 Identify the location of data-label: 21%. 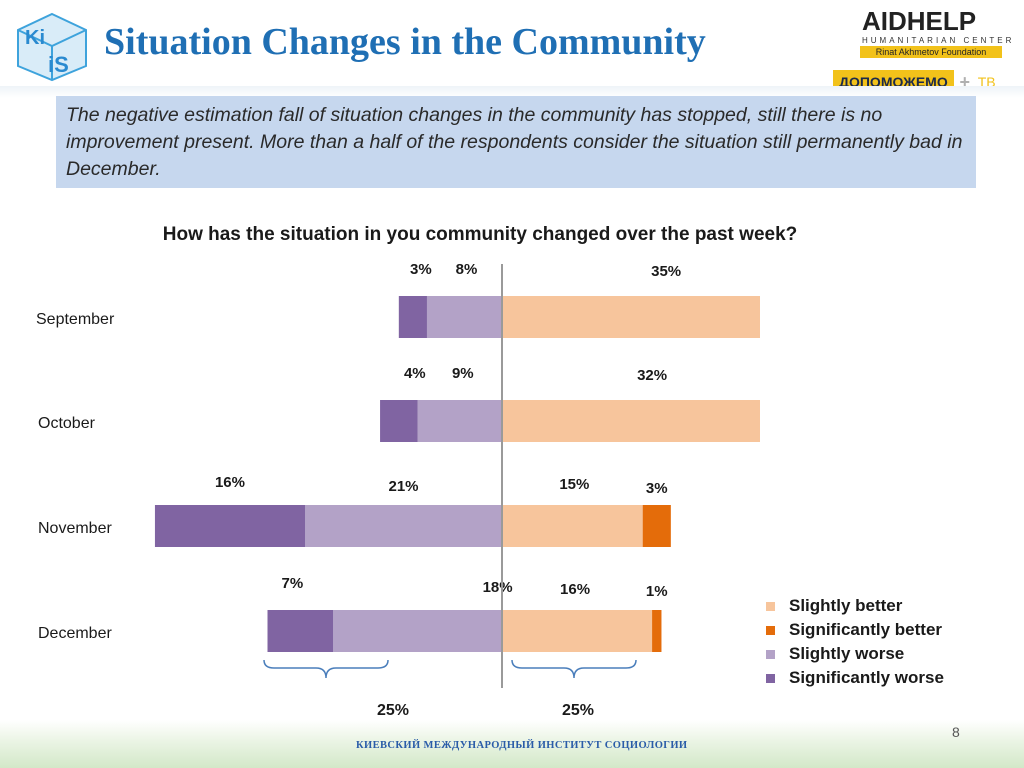
(403, 486).